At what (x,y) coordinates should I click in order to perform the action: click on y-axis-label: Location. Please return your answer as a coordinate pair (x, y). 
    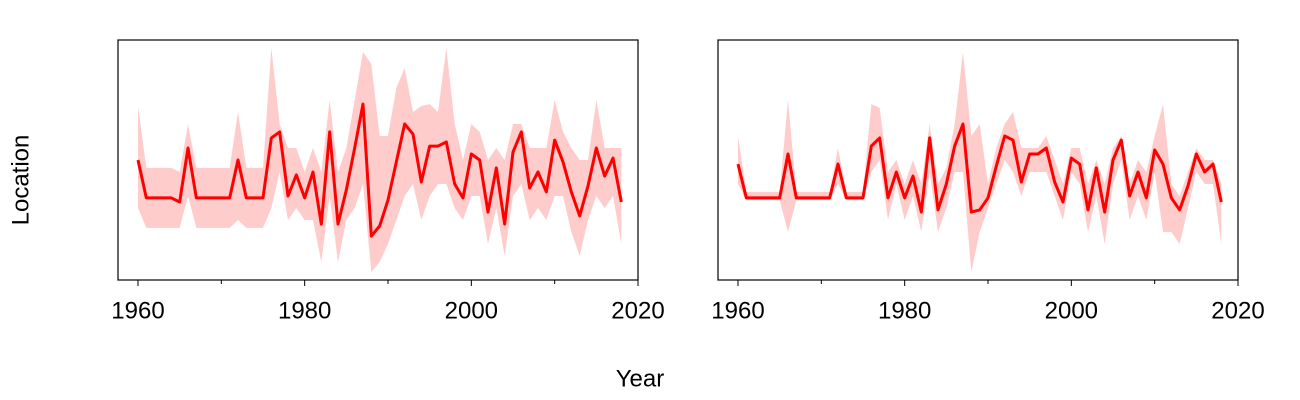
    Looking at the image, I should click on (20, 180).